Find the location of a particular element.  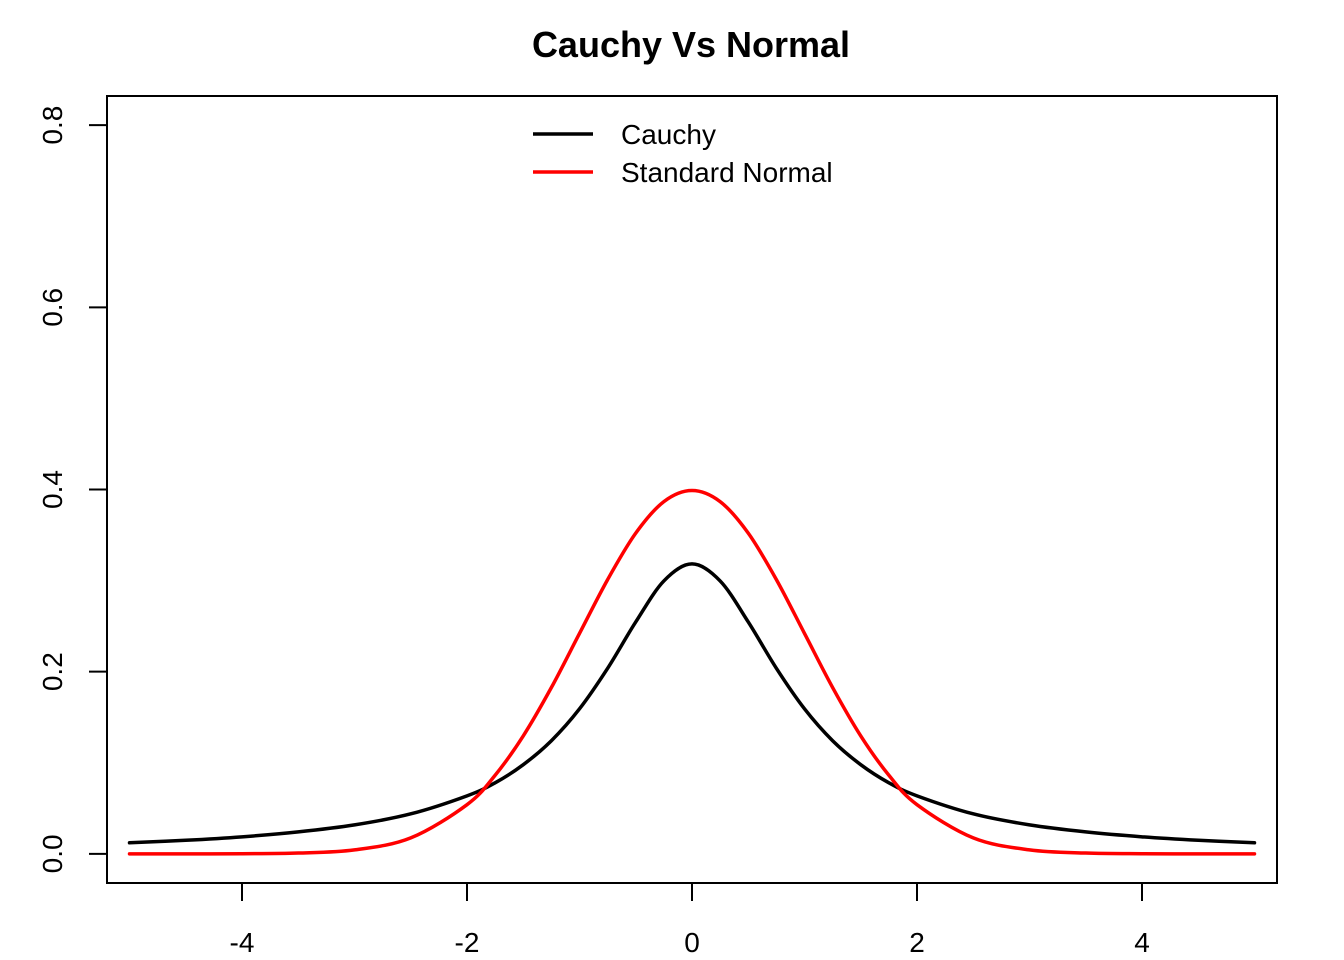

y-tick-label: 0.4 is located at coordinates (52, 489).